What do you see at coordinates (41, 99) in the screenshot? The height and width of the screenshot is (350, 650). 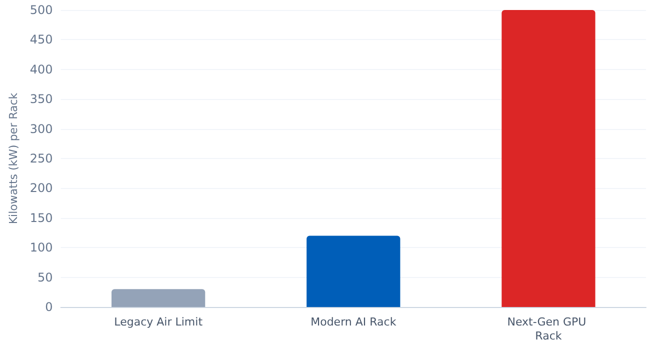 I see `y-tick-label: 350` at bounding box center [41, 99].